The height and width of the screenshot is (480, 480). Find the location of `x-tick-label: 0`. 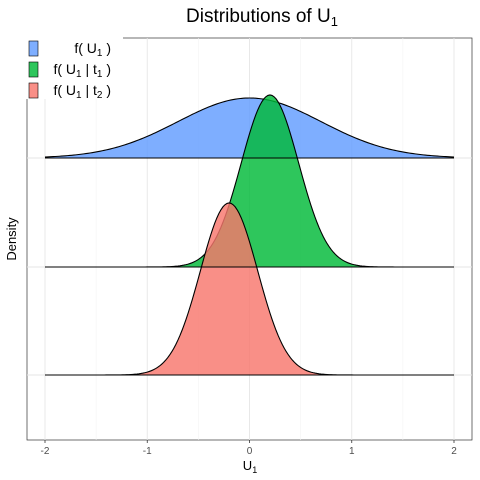

x-tick-label: 0 is located at coordinates (250, 451).